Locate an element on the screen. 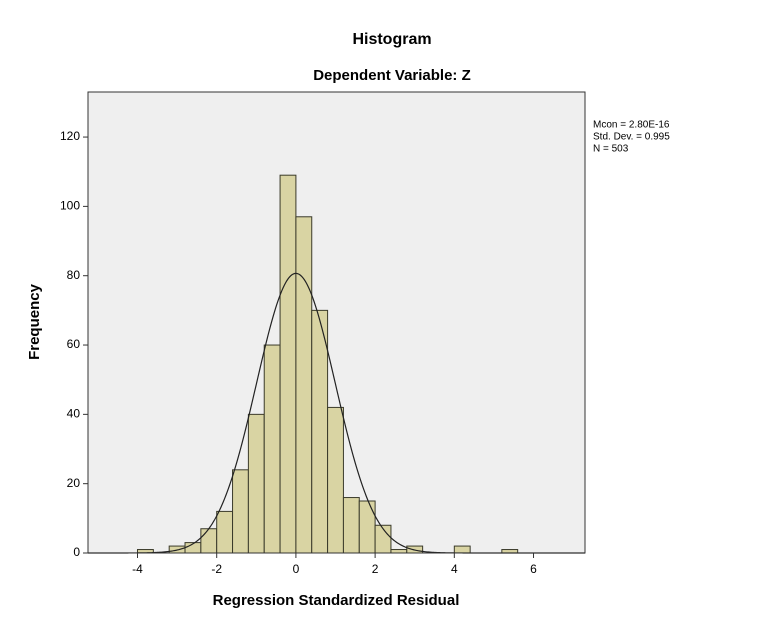  y-tick-label: 40 is located at coordinates (74, 414).